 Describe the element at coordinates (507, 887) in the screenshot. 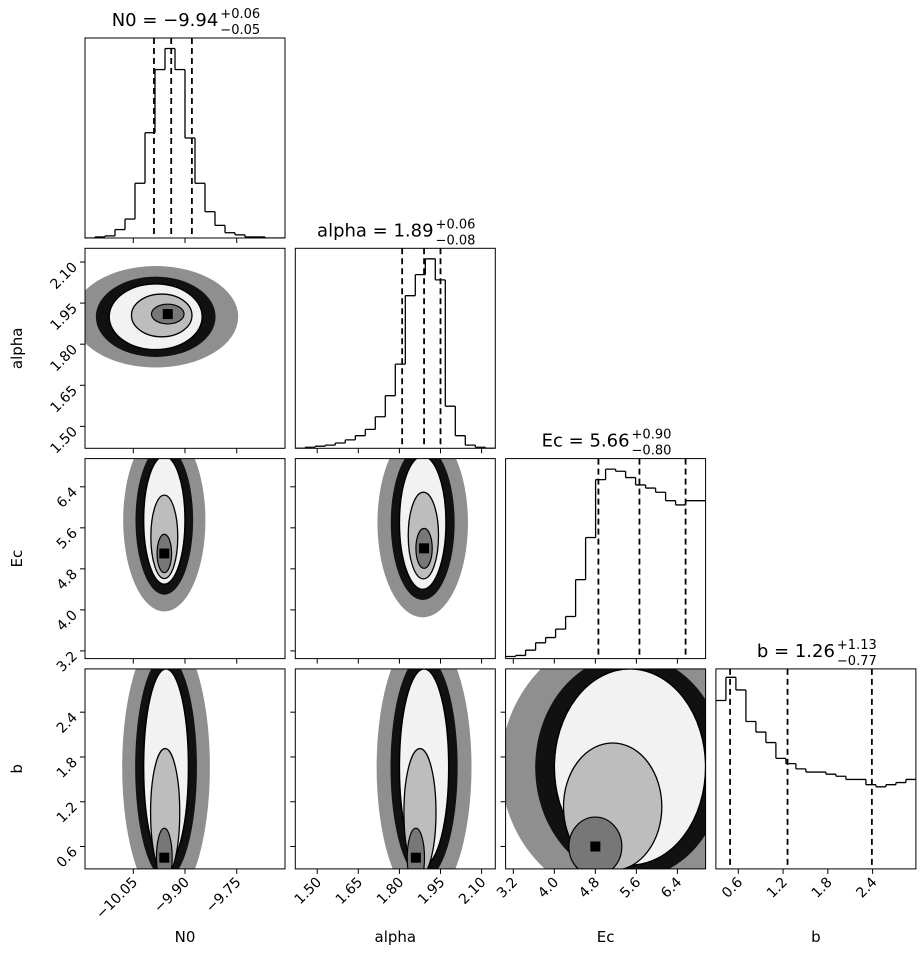

I see `x-tick-label: 3.2` at that location.